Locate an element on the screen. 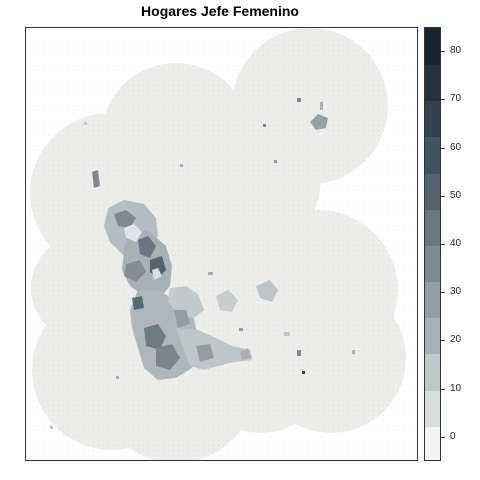  legend-tick-label: 10 is located at coordinates (456, 388).